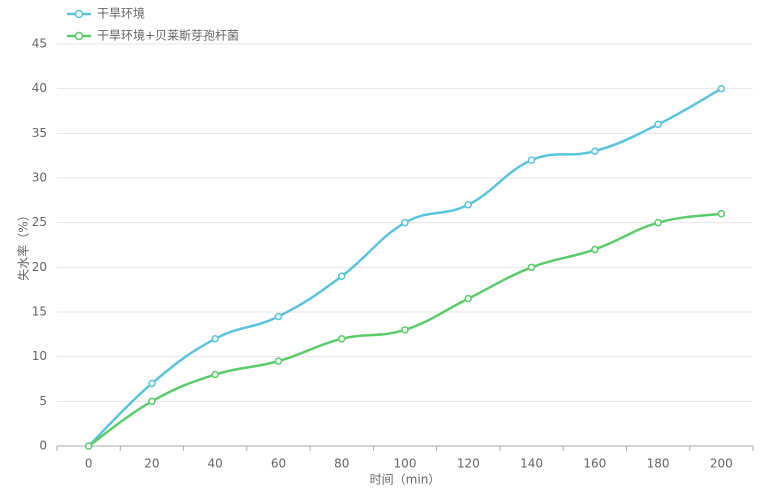  What do you see at coordinates (721, 464) in the screenshot?
I see `x-tick-label: 200` at bounding box center [721, 464].